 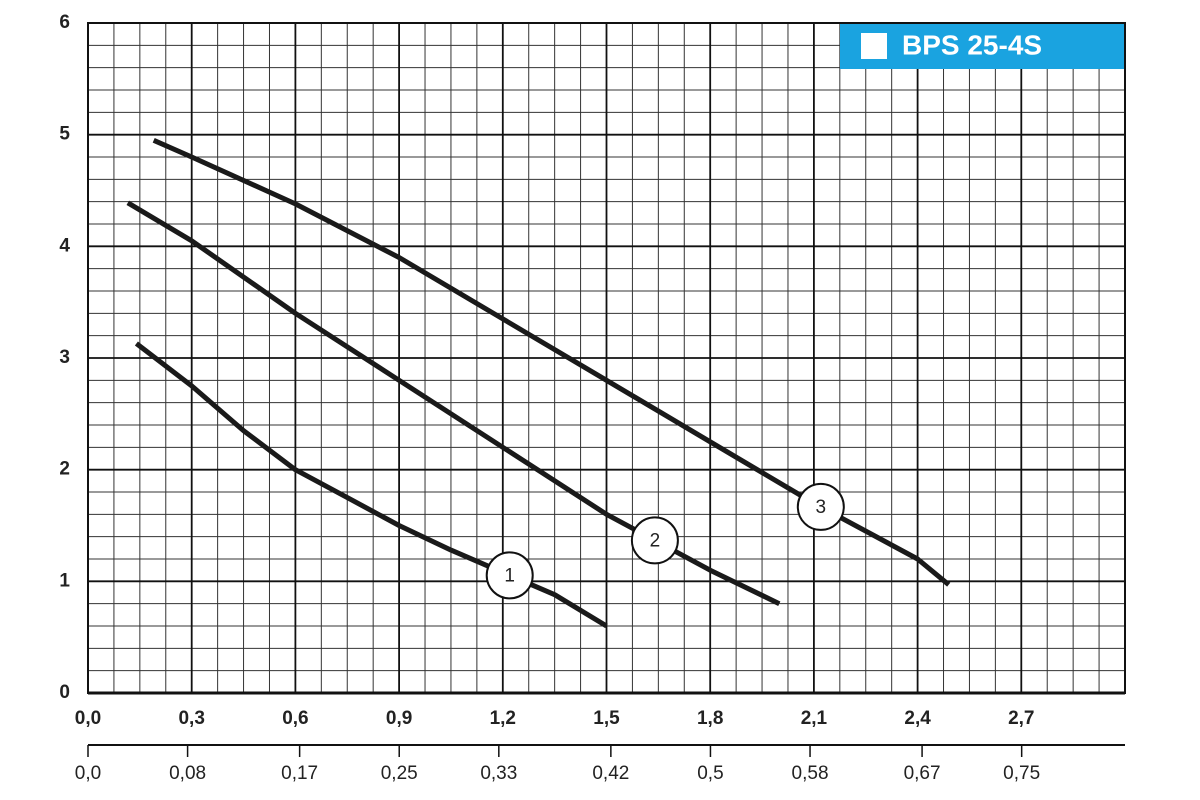 I want to click on x-tick-label: 1,5, so click(x=606, y=718).